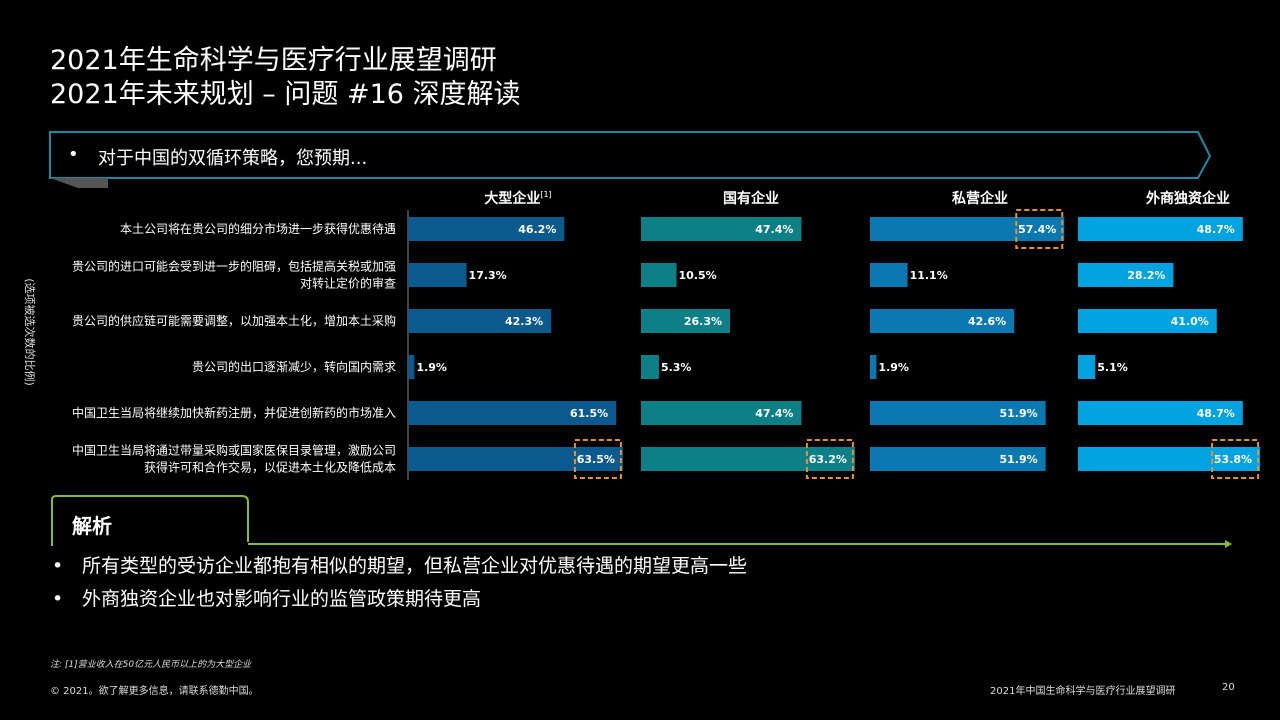 The image size is (1280, 720). Describe the element at coordinates (1188, 198) in the screenshot. I see `series-header: 外商独资企业` at that location.